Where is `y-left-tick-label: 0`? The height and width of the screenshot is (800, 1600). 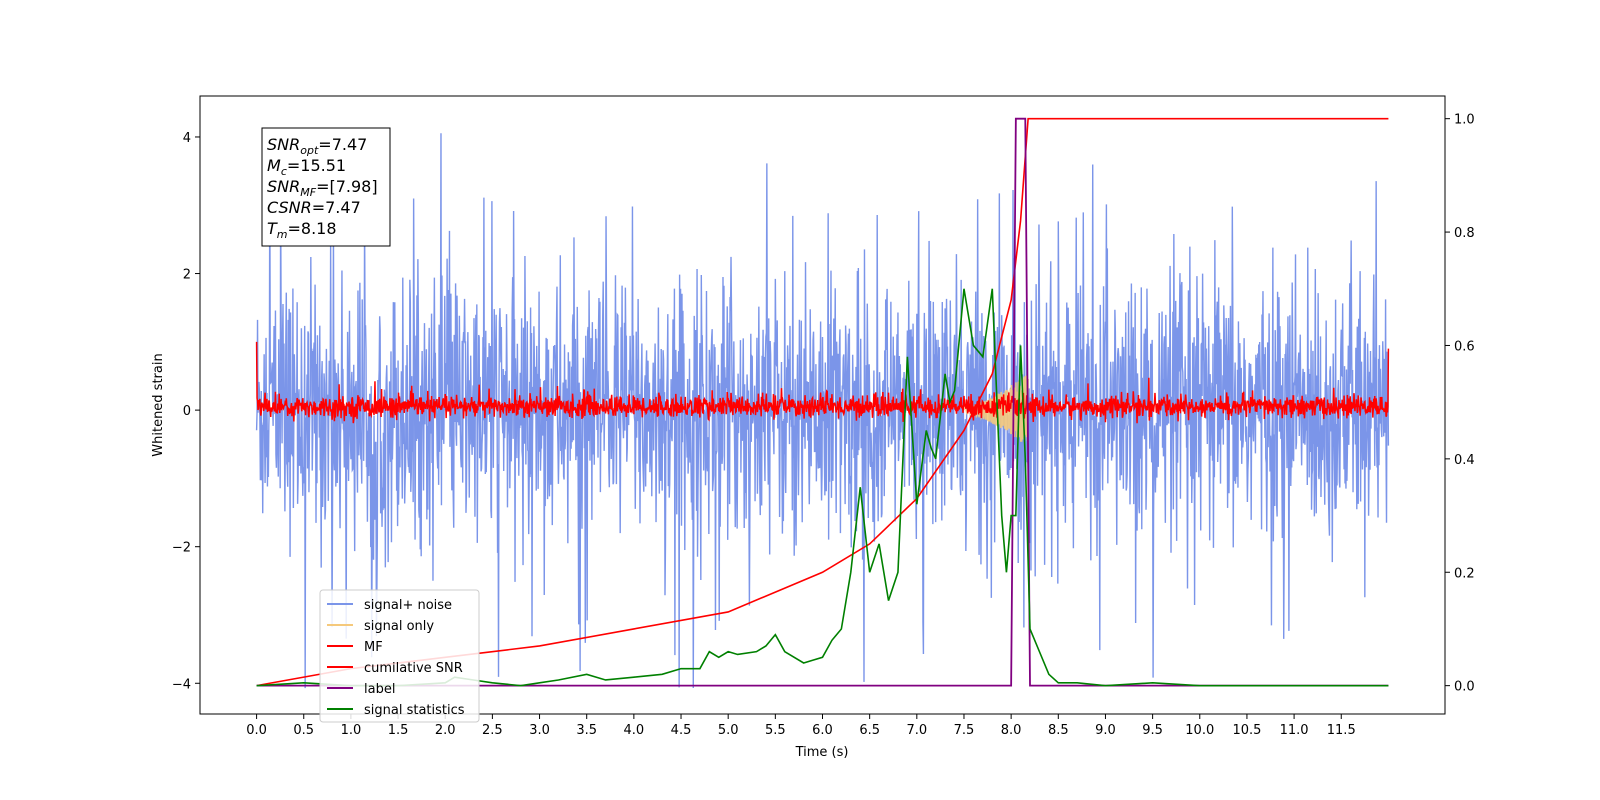 y-left-tick-label: 0 is located at coordinates (187, 411).